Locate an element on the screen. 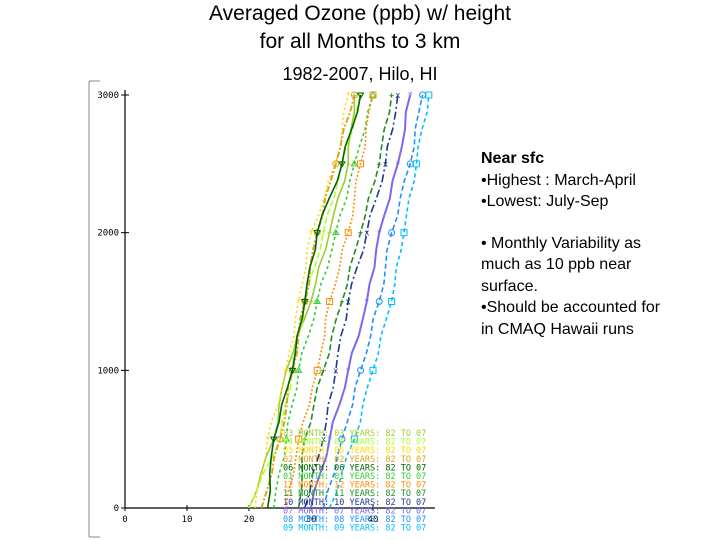  note-lowest: •Lowest: July-Sep is located at coordinates (545, 201).